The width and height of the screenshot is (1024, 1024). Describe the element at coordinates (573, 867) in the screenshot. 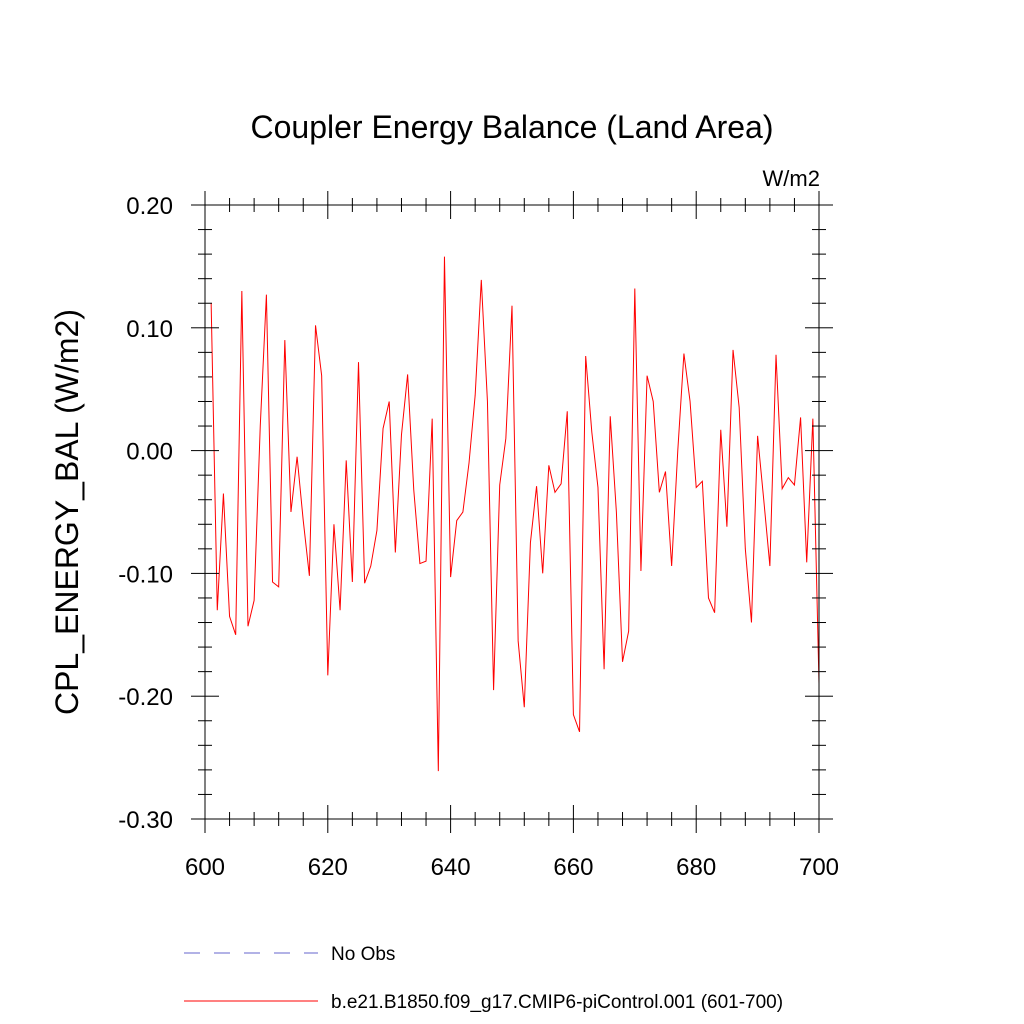

I see `x-tick-label: 660` at that location.